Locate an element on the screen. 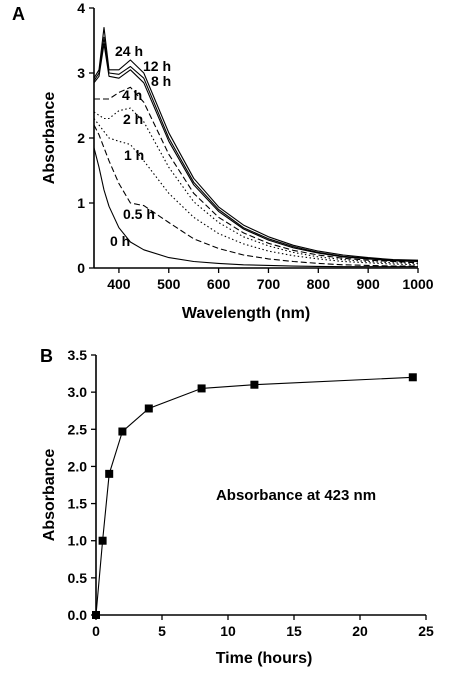 The width and height of the screenshot is (474, 679). panel-b-x-tick-label: 15 is located at coordinates (294, 631).